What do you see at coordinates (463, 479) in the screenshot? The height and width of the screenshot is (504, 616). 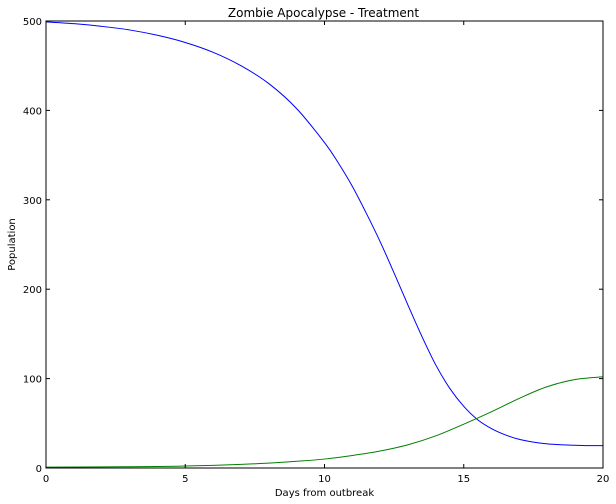 I see `x-tick-label-15: 15` at bounding box center [463, 479].